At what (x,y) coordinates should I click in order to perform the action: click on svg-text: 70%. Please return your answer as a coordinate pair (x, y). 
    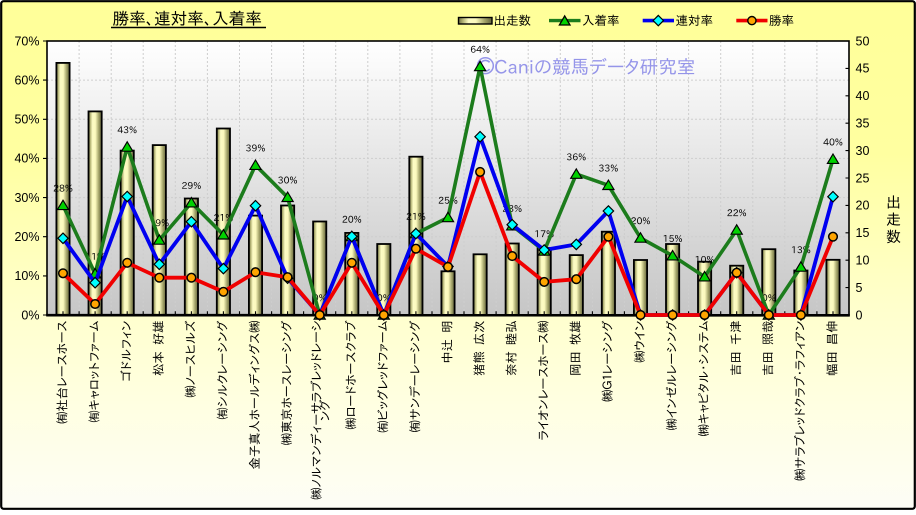
    Looking at the image, I should click on (26, 41).